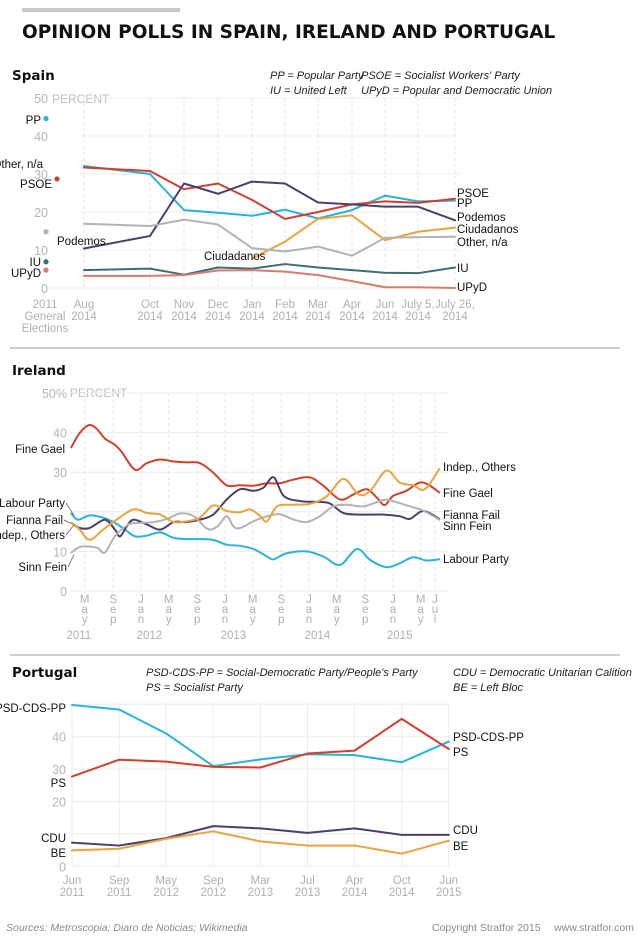  I want to click on spain-baseline-label-upyd: UPyD, so click(26, 274).